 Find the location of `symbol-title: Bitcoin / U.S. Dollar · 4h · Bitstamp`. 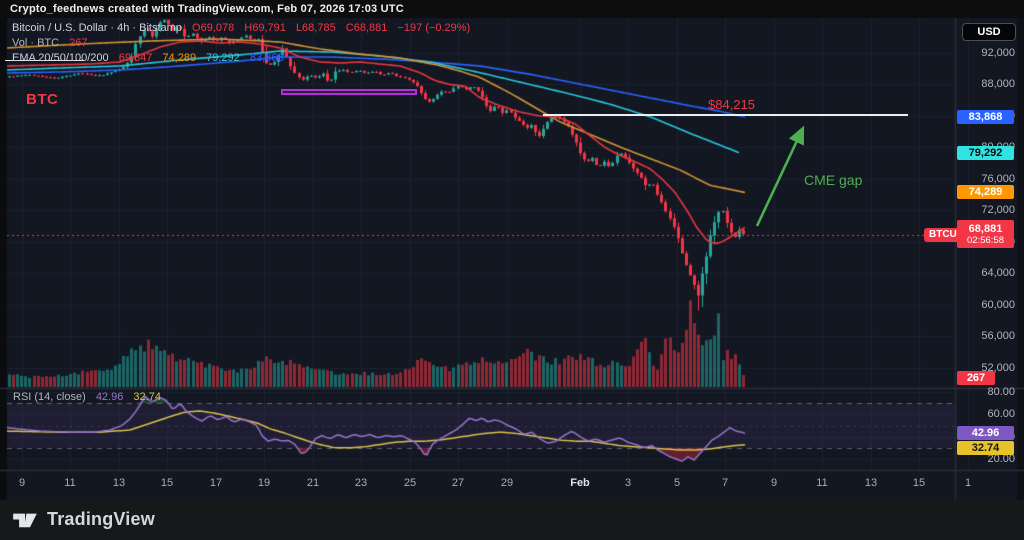

symbol-title: Bitcoin / U.S. Dollar · 4h · Bitstamp is located at coordinates (97, 28).